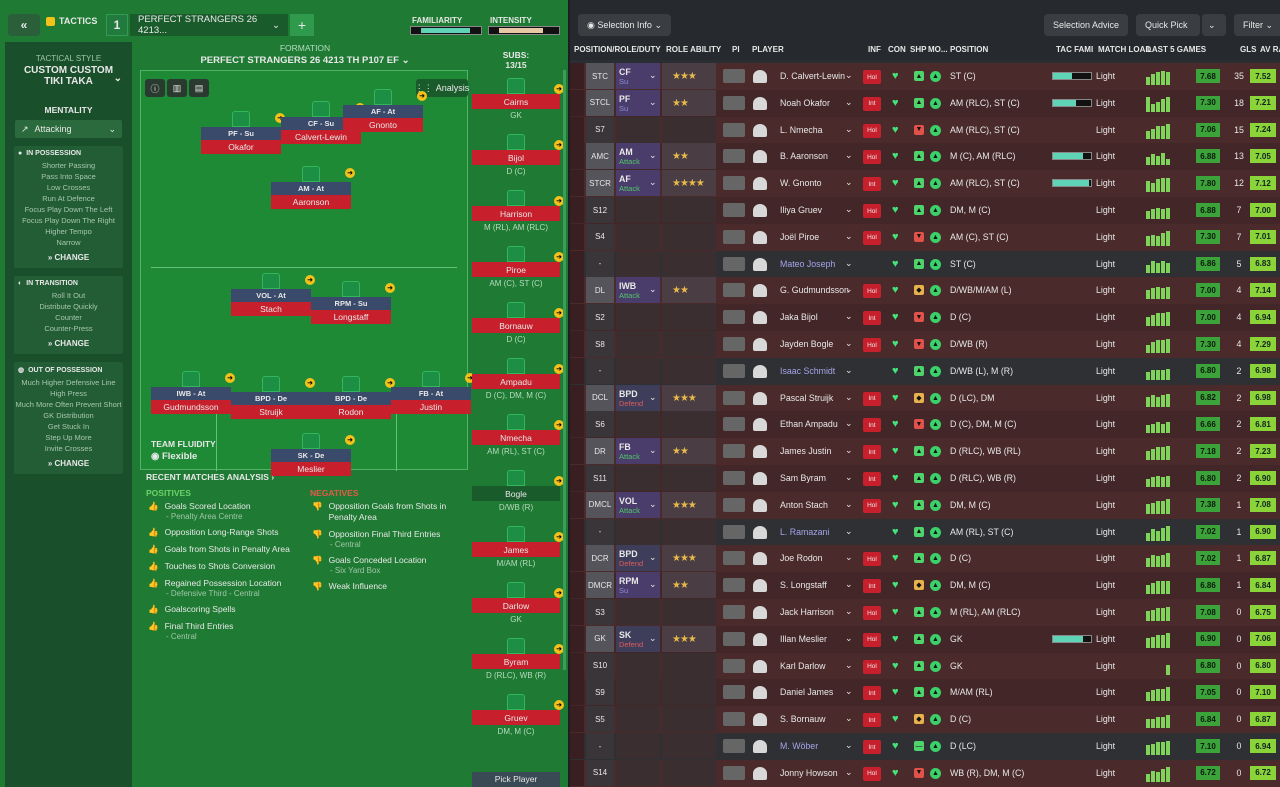  Describe the element at coordinates (177, 88) in the screenshot. I see `bar-chart-icon: ▥` at that location.